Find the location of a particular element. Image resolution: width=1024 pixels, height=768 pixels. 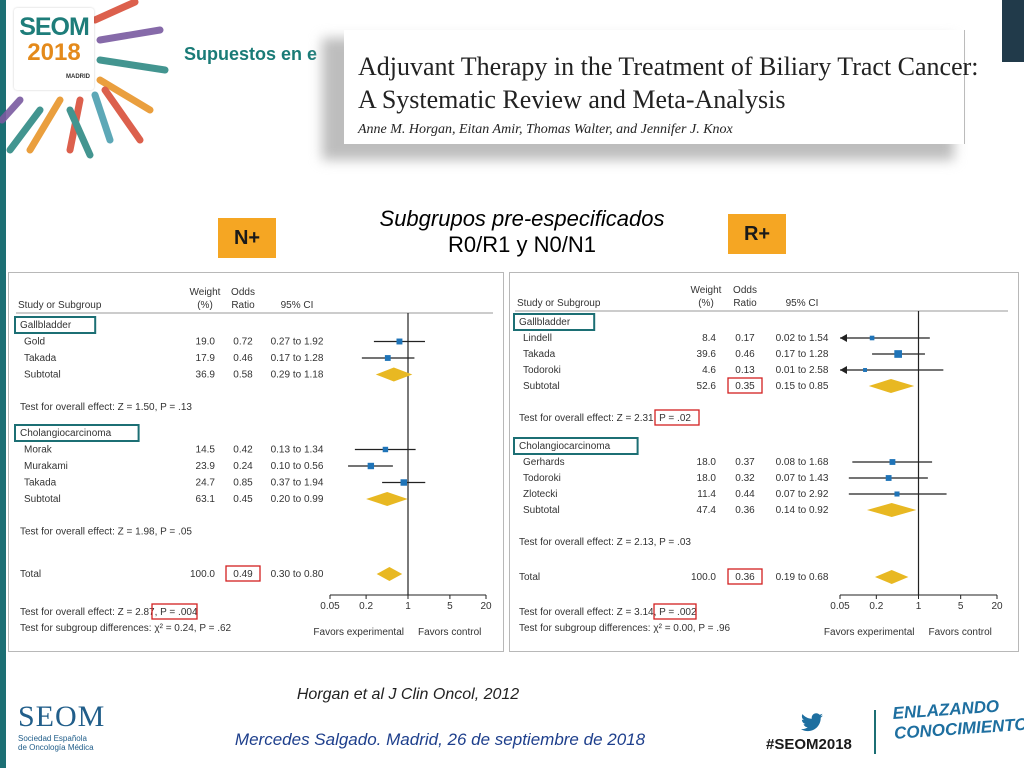

subtotal-weight: 63.1 is located at coordinates (206, 499).